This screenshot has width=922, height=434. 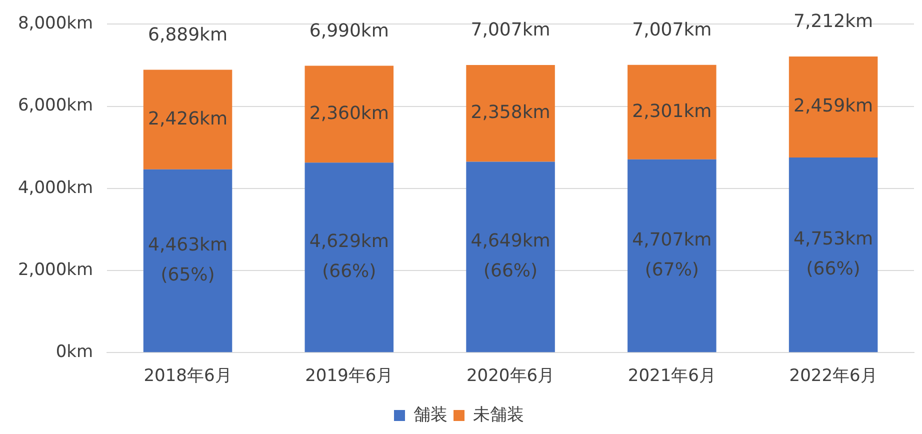 I want to click on data-label: 4,707km (67%), so click(x=672, y=254).